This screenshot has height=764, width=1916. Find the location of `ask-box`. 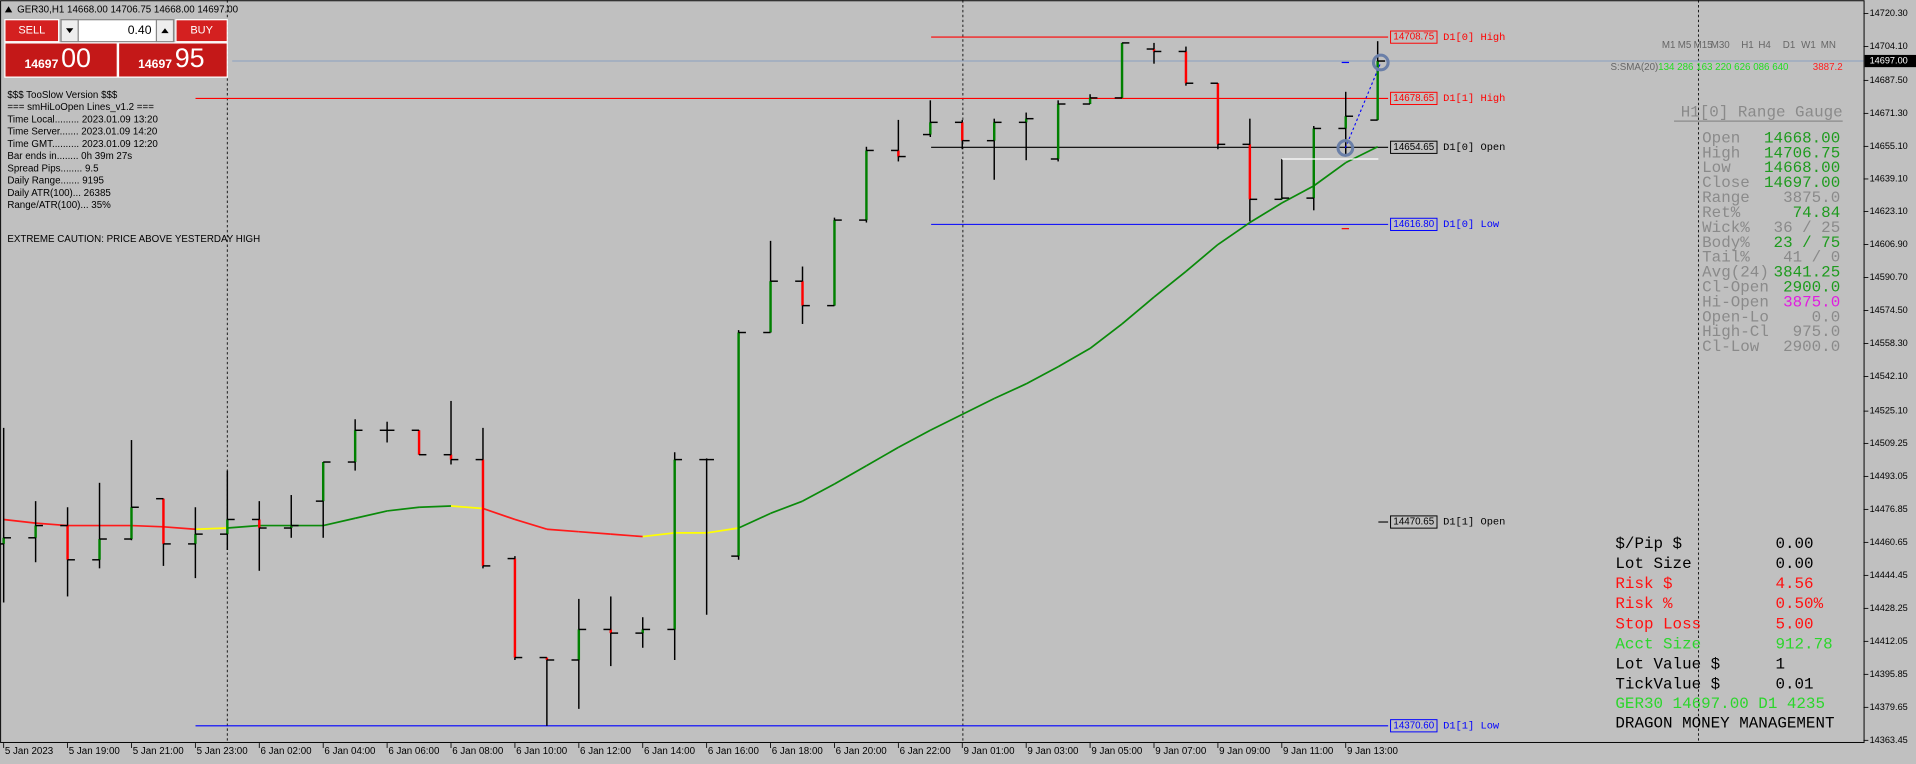

ask-box is located at coordinates (172, 60).